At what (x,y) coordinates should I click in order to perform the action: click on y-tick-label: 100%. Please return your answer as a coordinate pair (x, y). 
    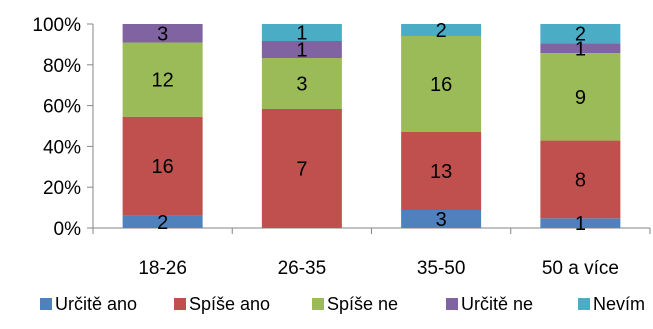
    Looking at the image, I should click on (56, 25).